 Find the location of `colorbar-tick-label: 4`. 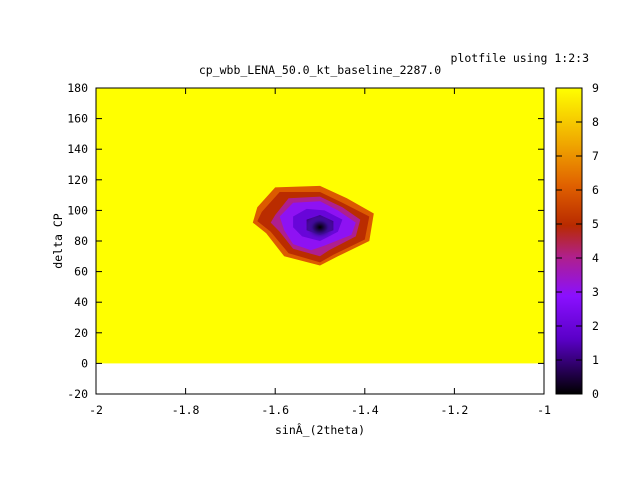

colorbar-tick-label: 4 is located at coordinates (595, 258).